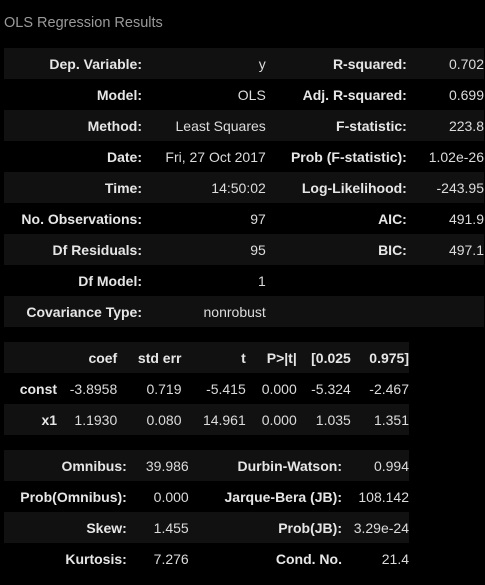  I want to click on stat-value: y, so click(204, 63).